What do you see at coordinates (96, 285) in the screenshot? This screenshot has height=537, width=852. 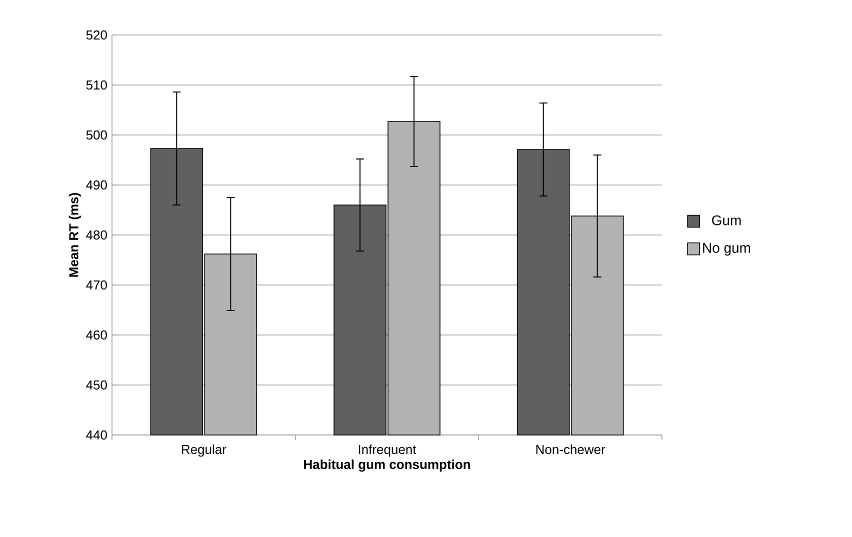 I see `y-tick-label: 470` at bounding box center [96, 285].